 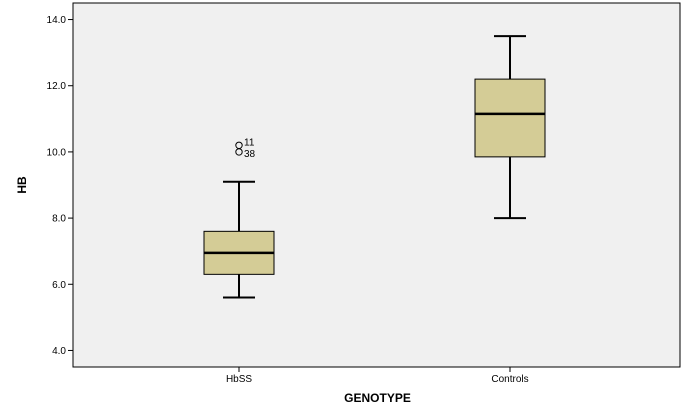 What do you see at coordinates (249, 142) in the screenshot?
I see `outlier-label: 11` at bounding box center [249, 142].